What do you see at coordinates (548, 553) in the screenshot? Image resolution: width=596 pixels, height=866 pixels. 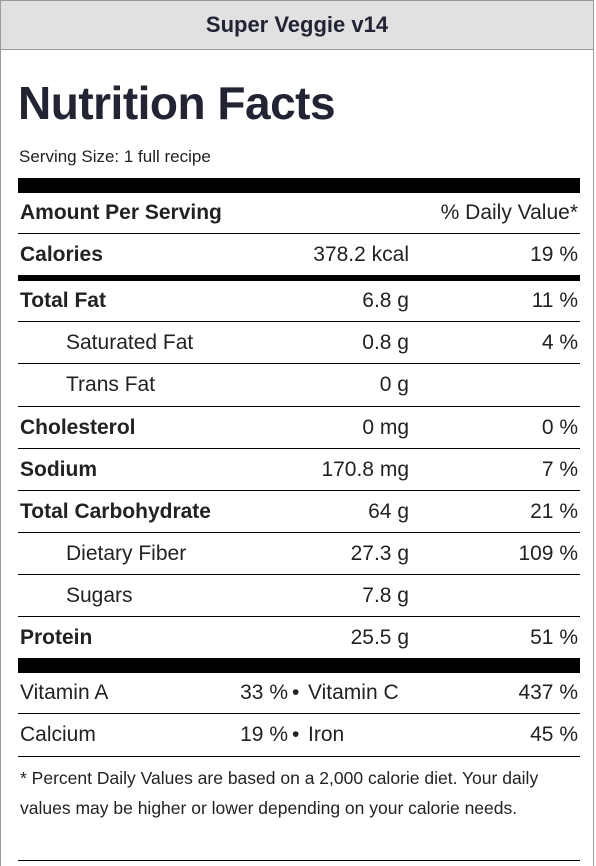 I see `nutrient-daily-value: 109 %` at bounding box center [548, 553].